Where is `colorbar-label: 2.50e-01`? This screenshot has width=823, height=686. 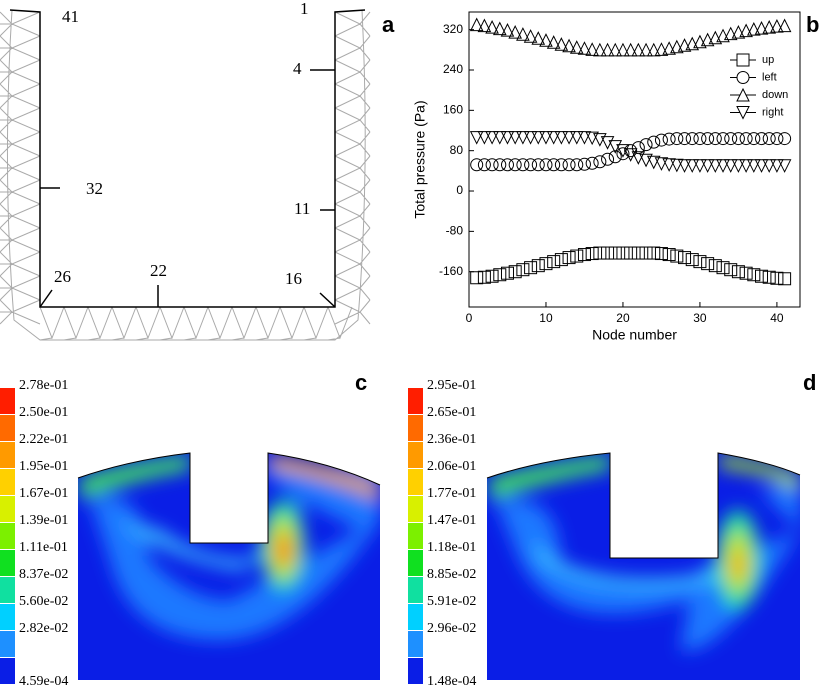
colorbar-label: 2.50e-01 is located at coordinates (43, 412).